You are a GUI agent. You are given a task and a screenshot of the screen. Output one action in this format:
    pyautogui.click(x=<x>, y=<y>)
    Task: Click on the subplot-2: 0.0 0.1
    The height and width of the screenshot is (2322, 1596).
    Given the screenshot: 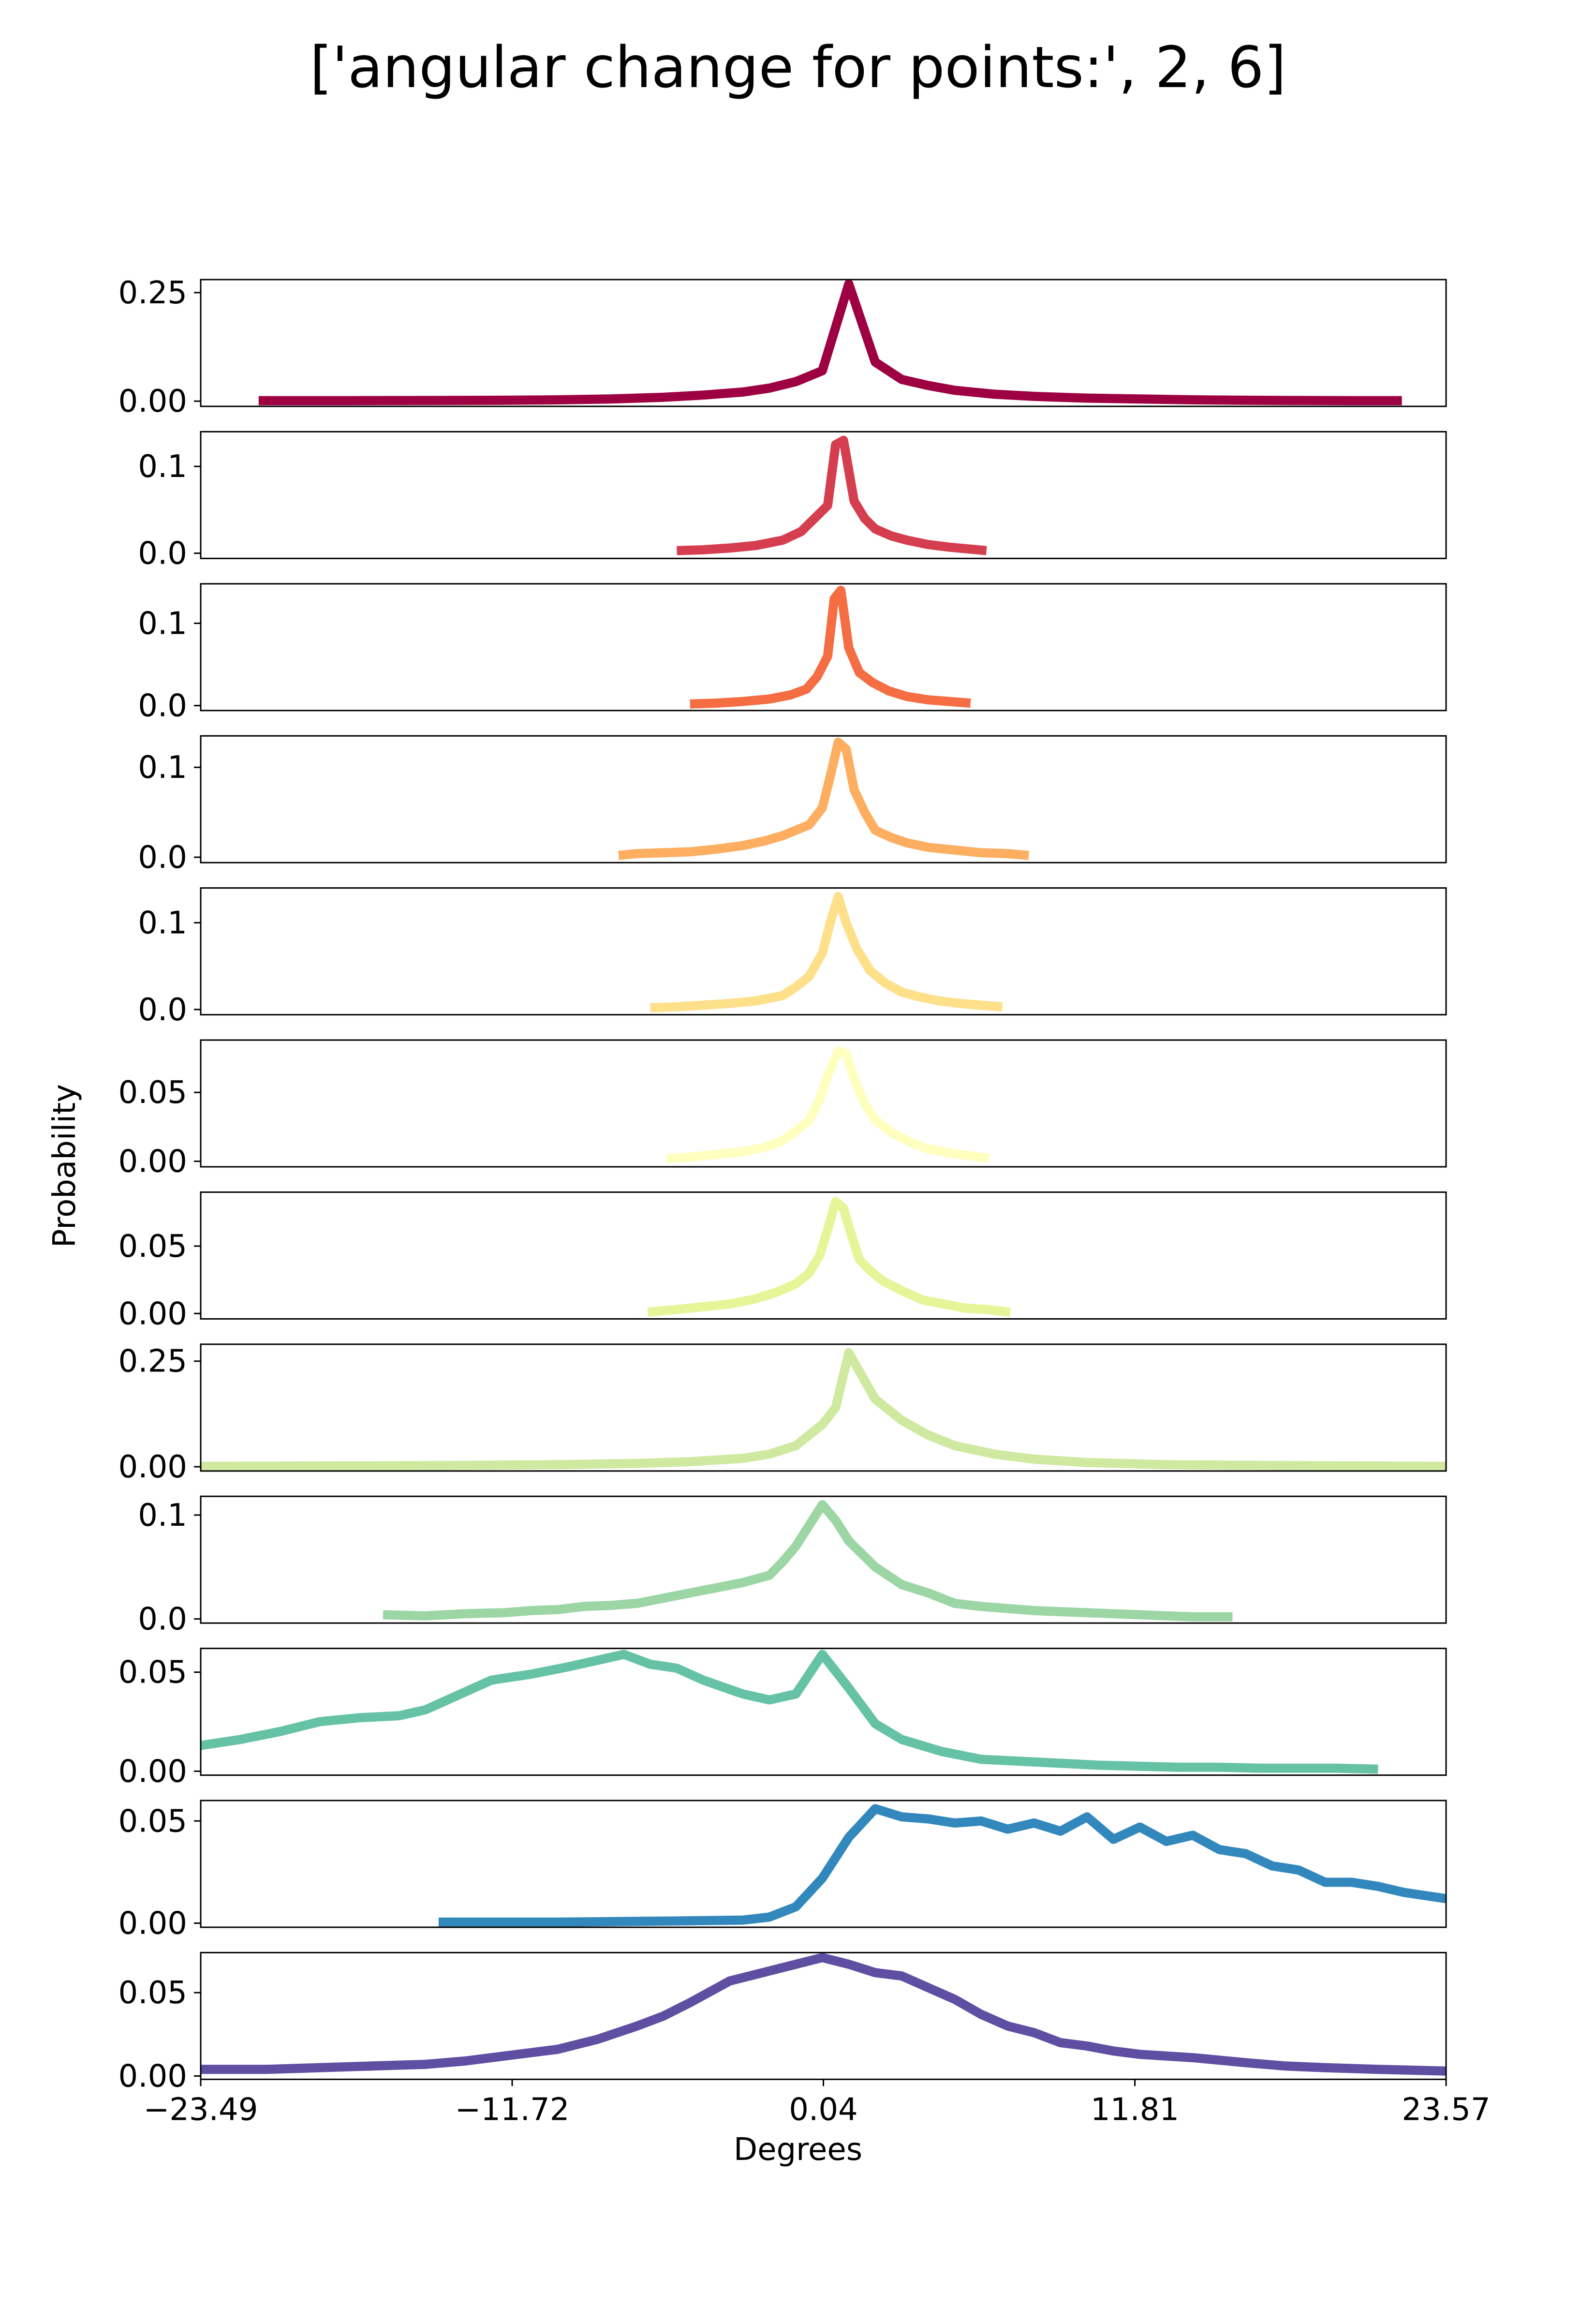 What is the action you would take?
    pyautogui.click(x=792, y=501)
    